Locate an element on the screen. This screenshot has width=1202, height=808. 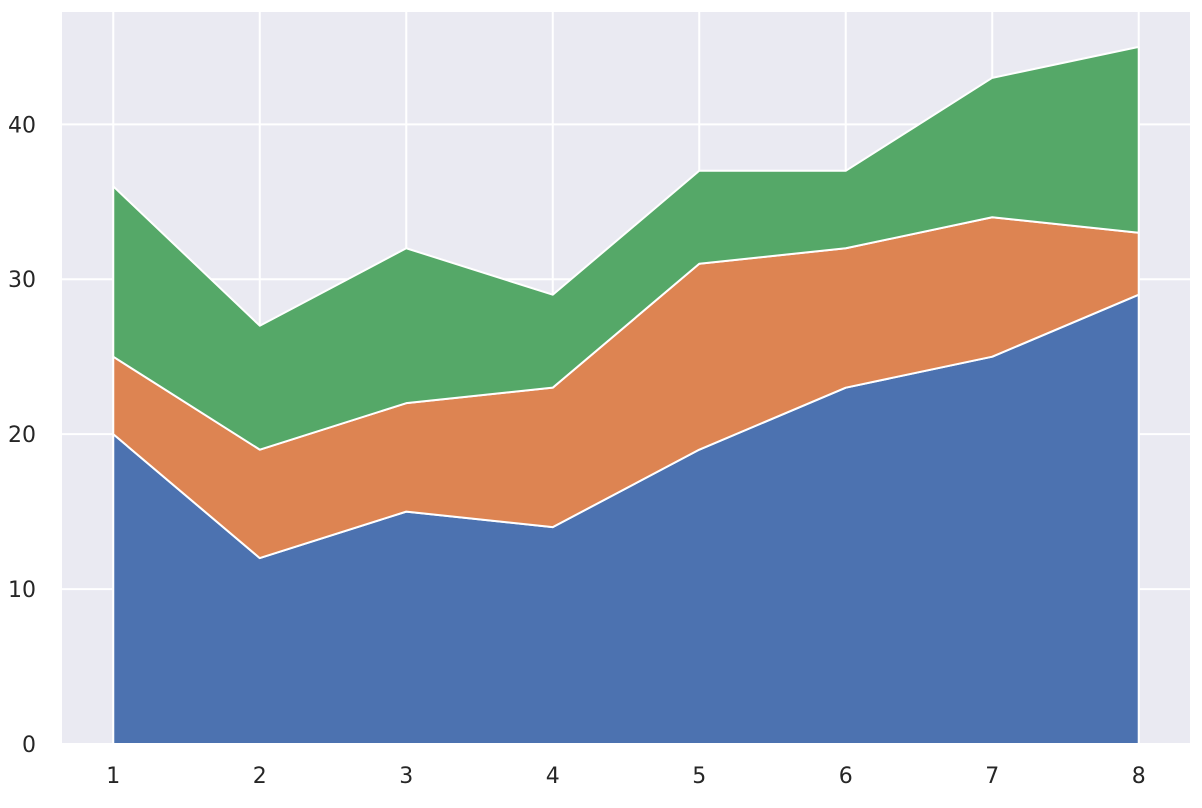
x-tick-label: 2 is located at coordinates (260, 776).